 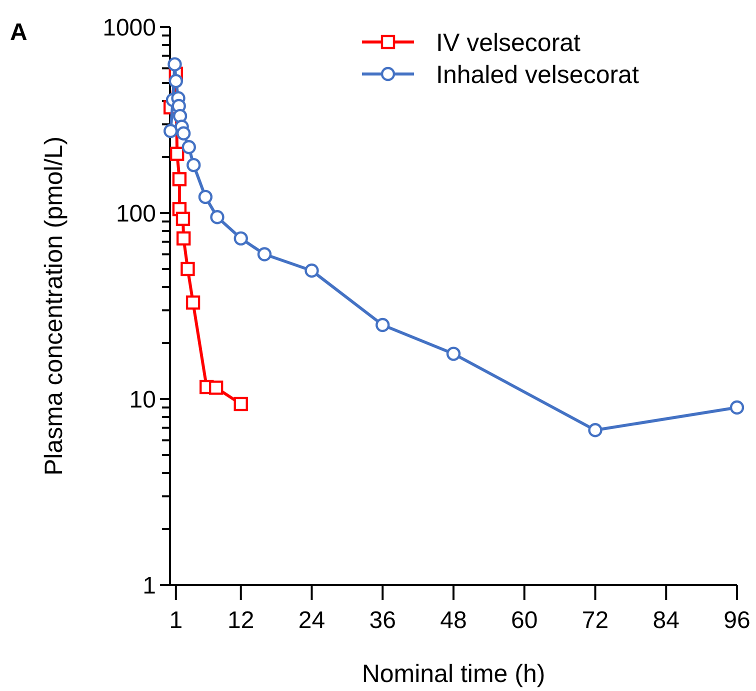 I want to click on legend-label: Inhaled velsecorat, so click(x=537, y=74).